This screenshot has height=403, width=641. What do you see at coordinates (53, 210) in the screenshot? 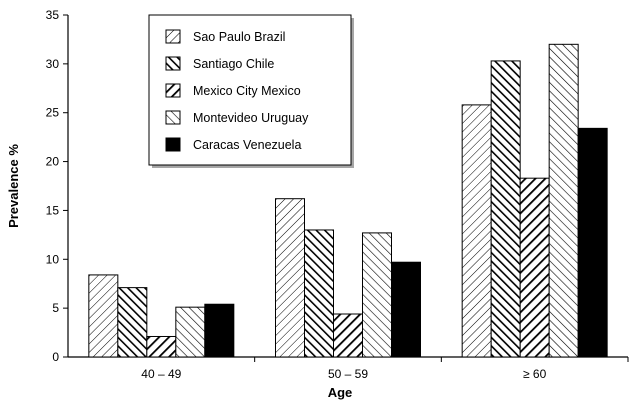
I see `y-tick-label: 15` at bounding box center [53, 210].